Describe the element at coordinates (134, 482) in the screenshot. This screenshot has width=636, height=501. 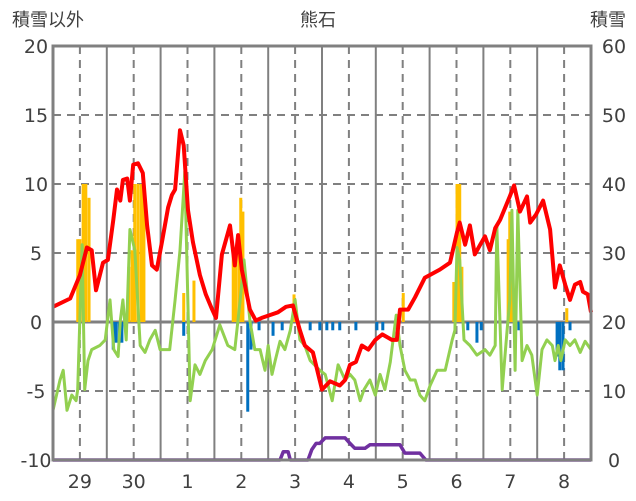
I see `x-tick-label: 30` at that location.